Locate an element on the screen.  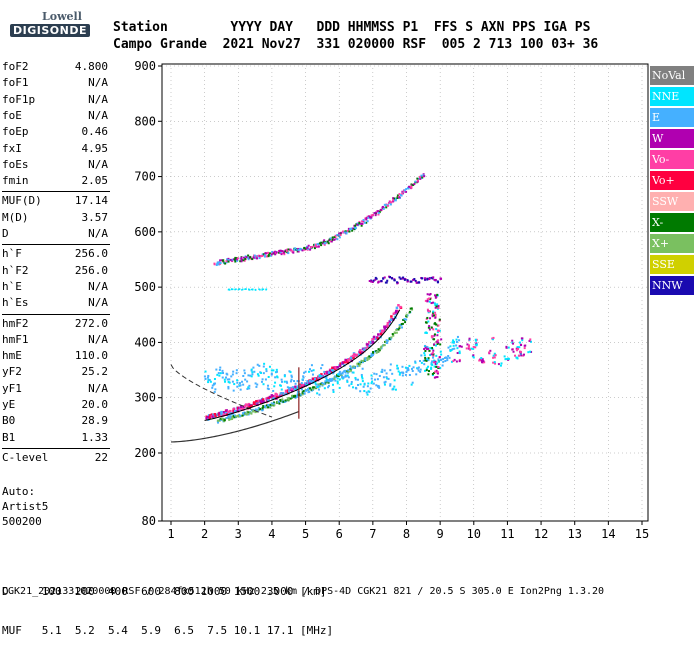
faint-echoes is located at coordinates (247, 289).